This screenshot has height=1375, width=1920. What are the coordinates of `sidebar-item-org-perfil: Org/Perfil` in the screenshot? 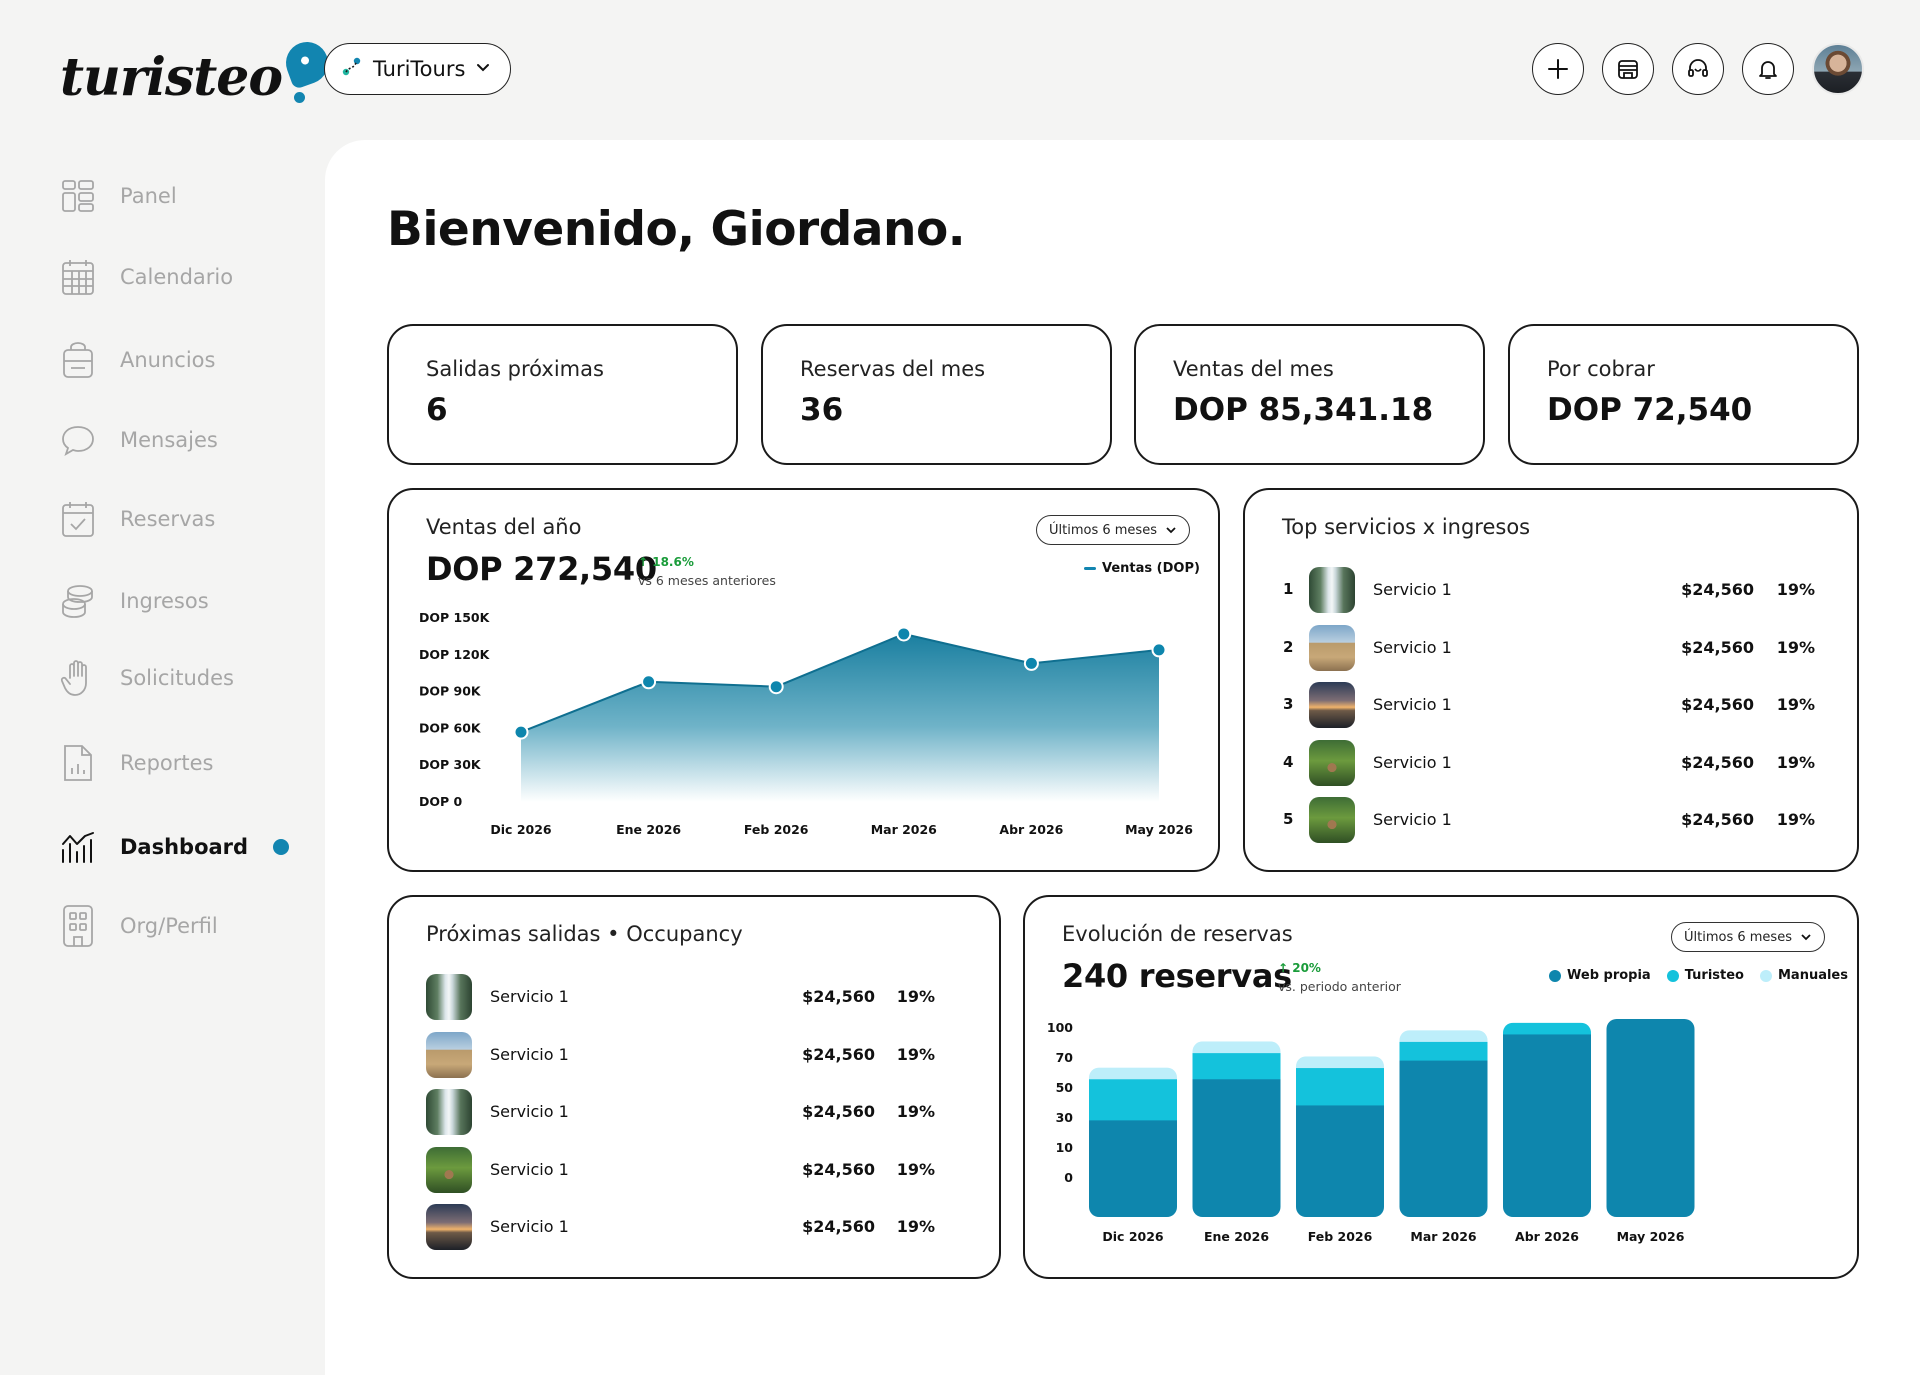 It's located at (180, 926).